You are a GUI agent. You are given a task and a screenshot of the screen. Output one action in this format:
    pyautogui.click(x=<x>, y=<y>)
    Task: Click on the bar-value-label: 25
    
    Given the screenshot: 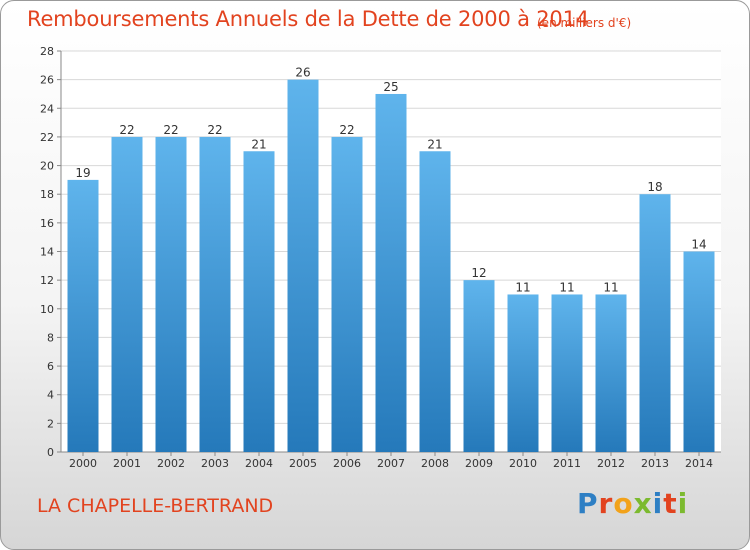 What is the action you would take?
    pyautogui.click(x=390, y=87)
    